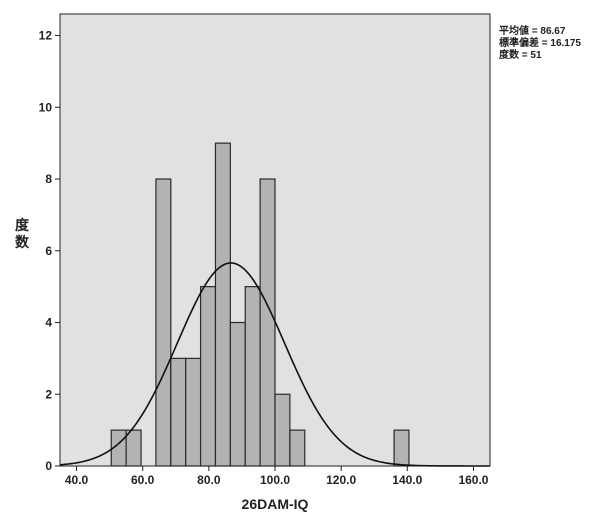 This screenshot has height=517, width=609. Describe the element at coordinates (48, 394) in the screenshot. I see `y-tick-label-1: 2` at that location.